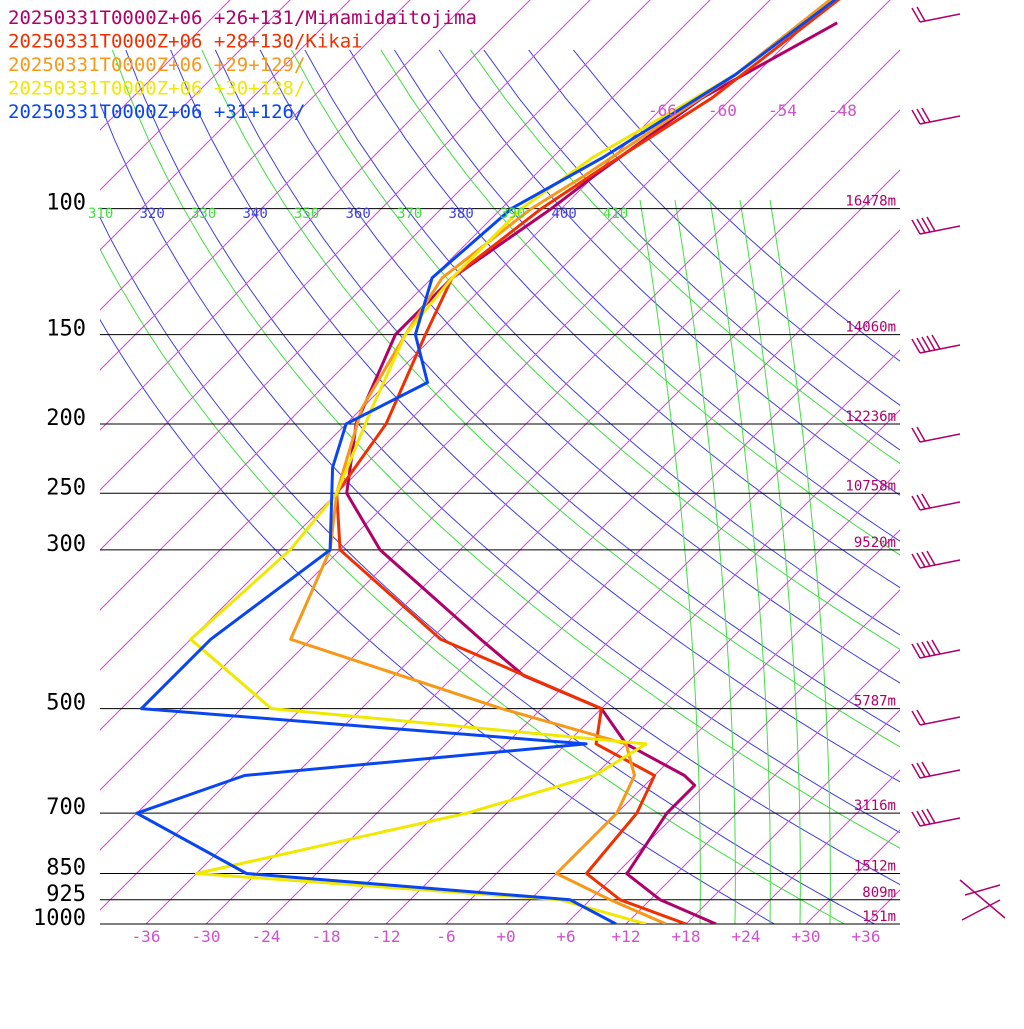  What do you see at coordinates (66, 544) in the screenshot?
I see `pressure-label: 300` at bounding box center [66, 544].